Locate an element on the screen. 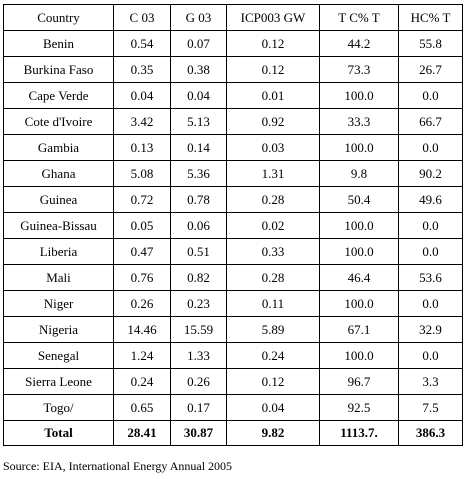 The height and width of the screenshot is (479, 466). value-cell: 53.6 is located at coordinates (430, 277).